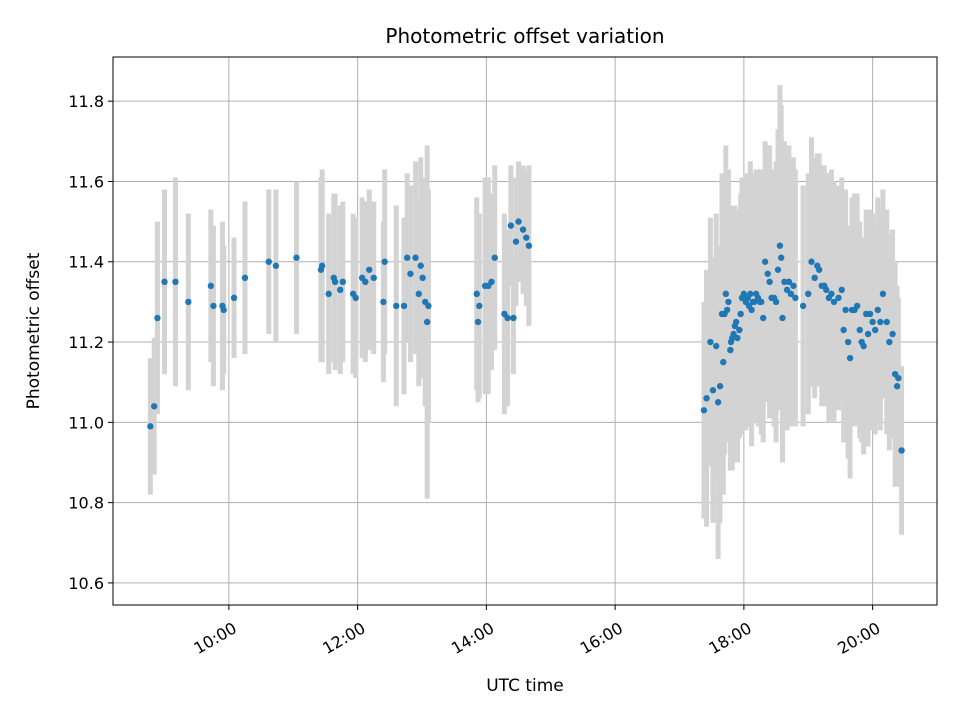 This screenshot has height=720, width=960. What do you see at coordinates (86, 503) in the screenshot?
I see `y-tick-label: 10.8` at bounding box center [86, 503].